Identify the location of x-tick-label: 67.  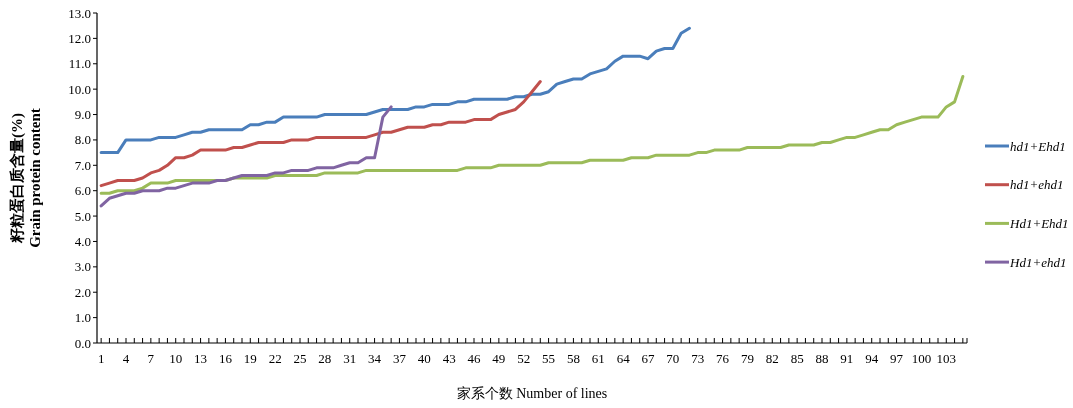
(648, 358).